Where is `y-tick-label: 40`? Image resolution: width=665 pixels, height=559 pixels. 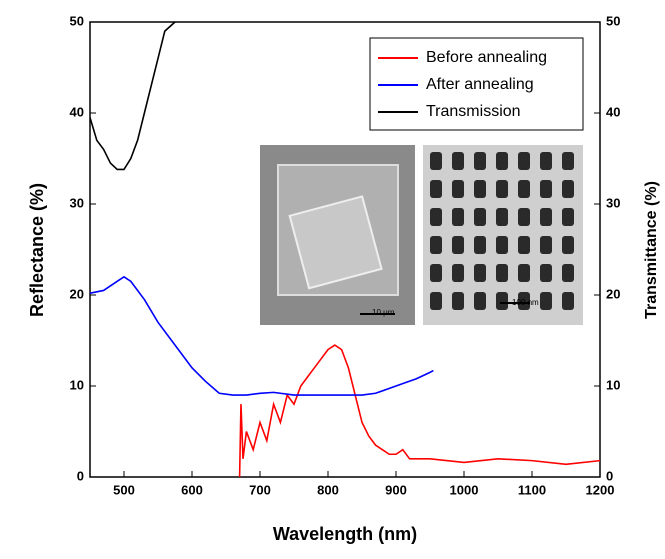 y-tick-label: 40 is located at coordinates (77, 111).